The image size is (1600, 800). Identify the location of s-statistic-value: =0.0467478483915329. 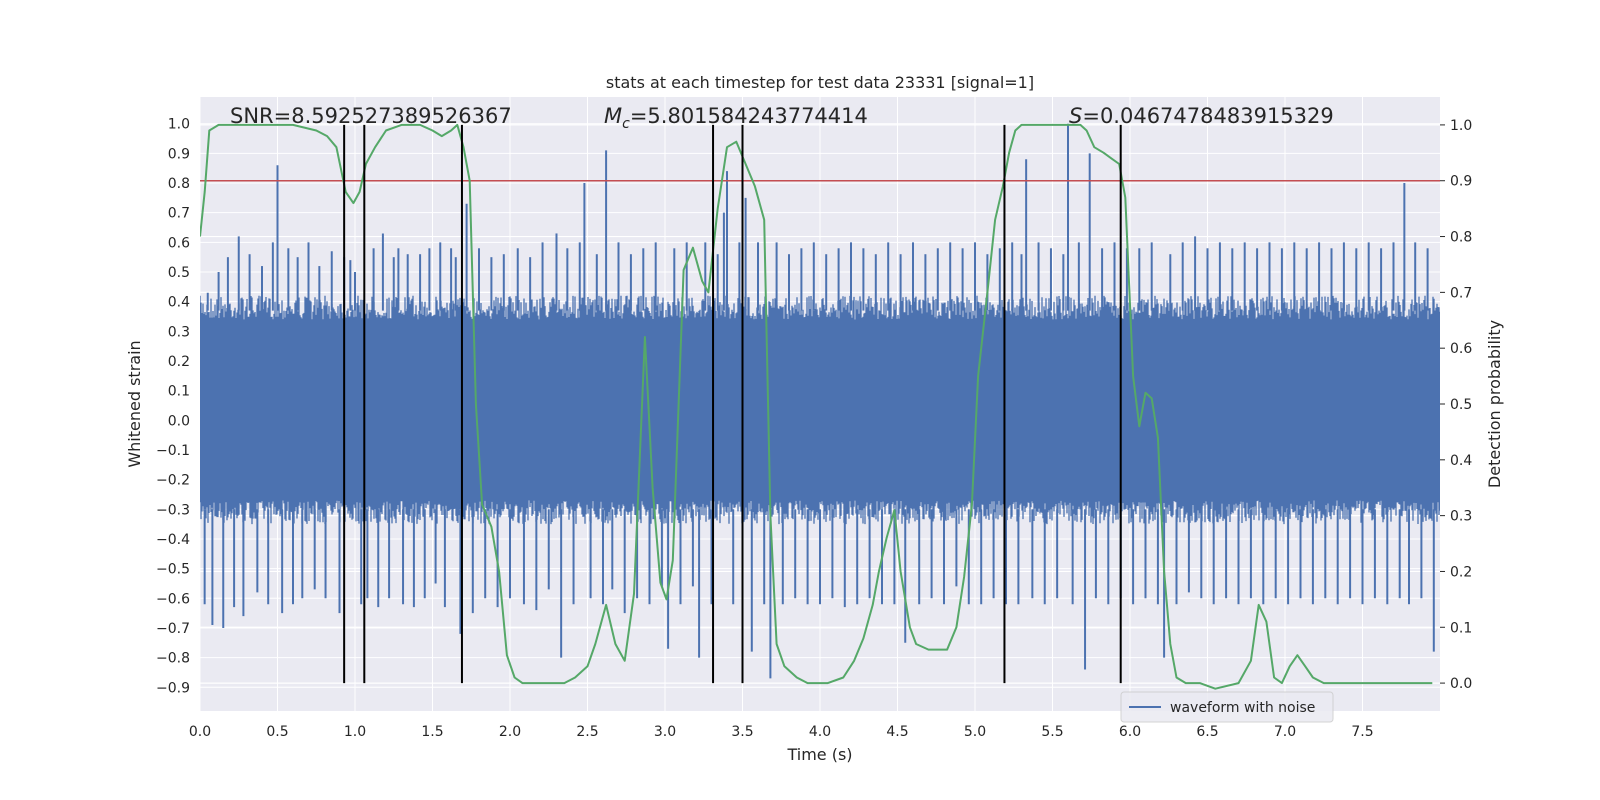
(1207, 116).